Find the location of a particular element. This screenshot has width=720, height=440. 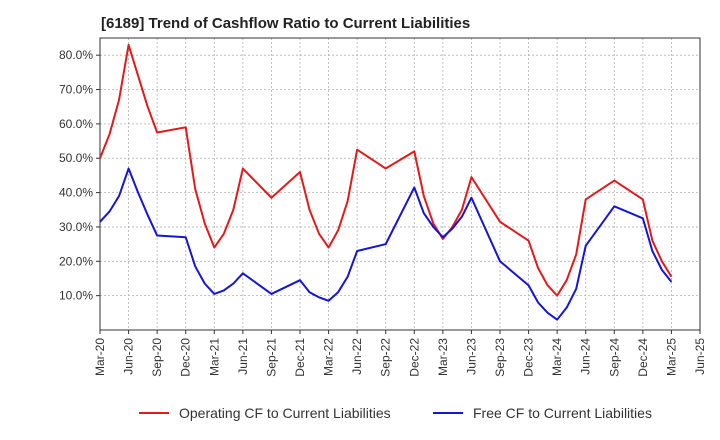

y-tick-labels: 10.0% 20.0% 30.0% 40.0% 50.0% 60.0% 70.0% 80.0% is located at coordinates (76, 175).